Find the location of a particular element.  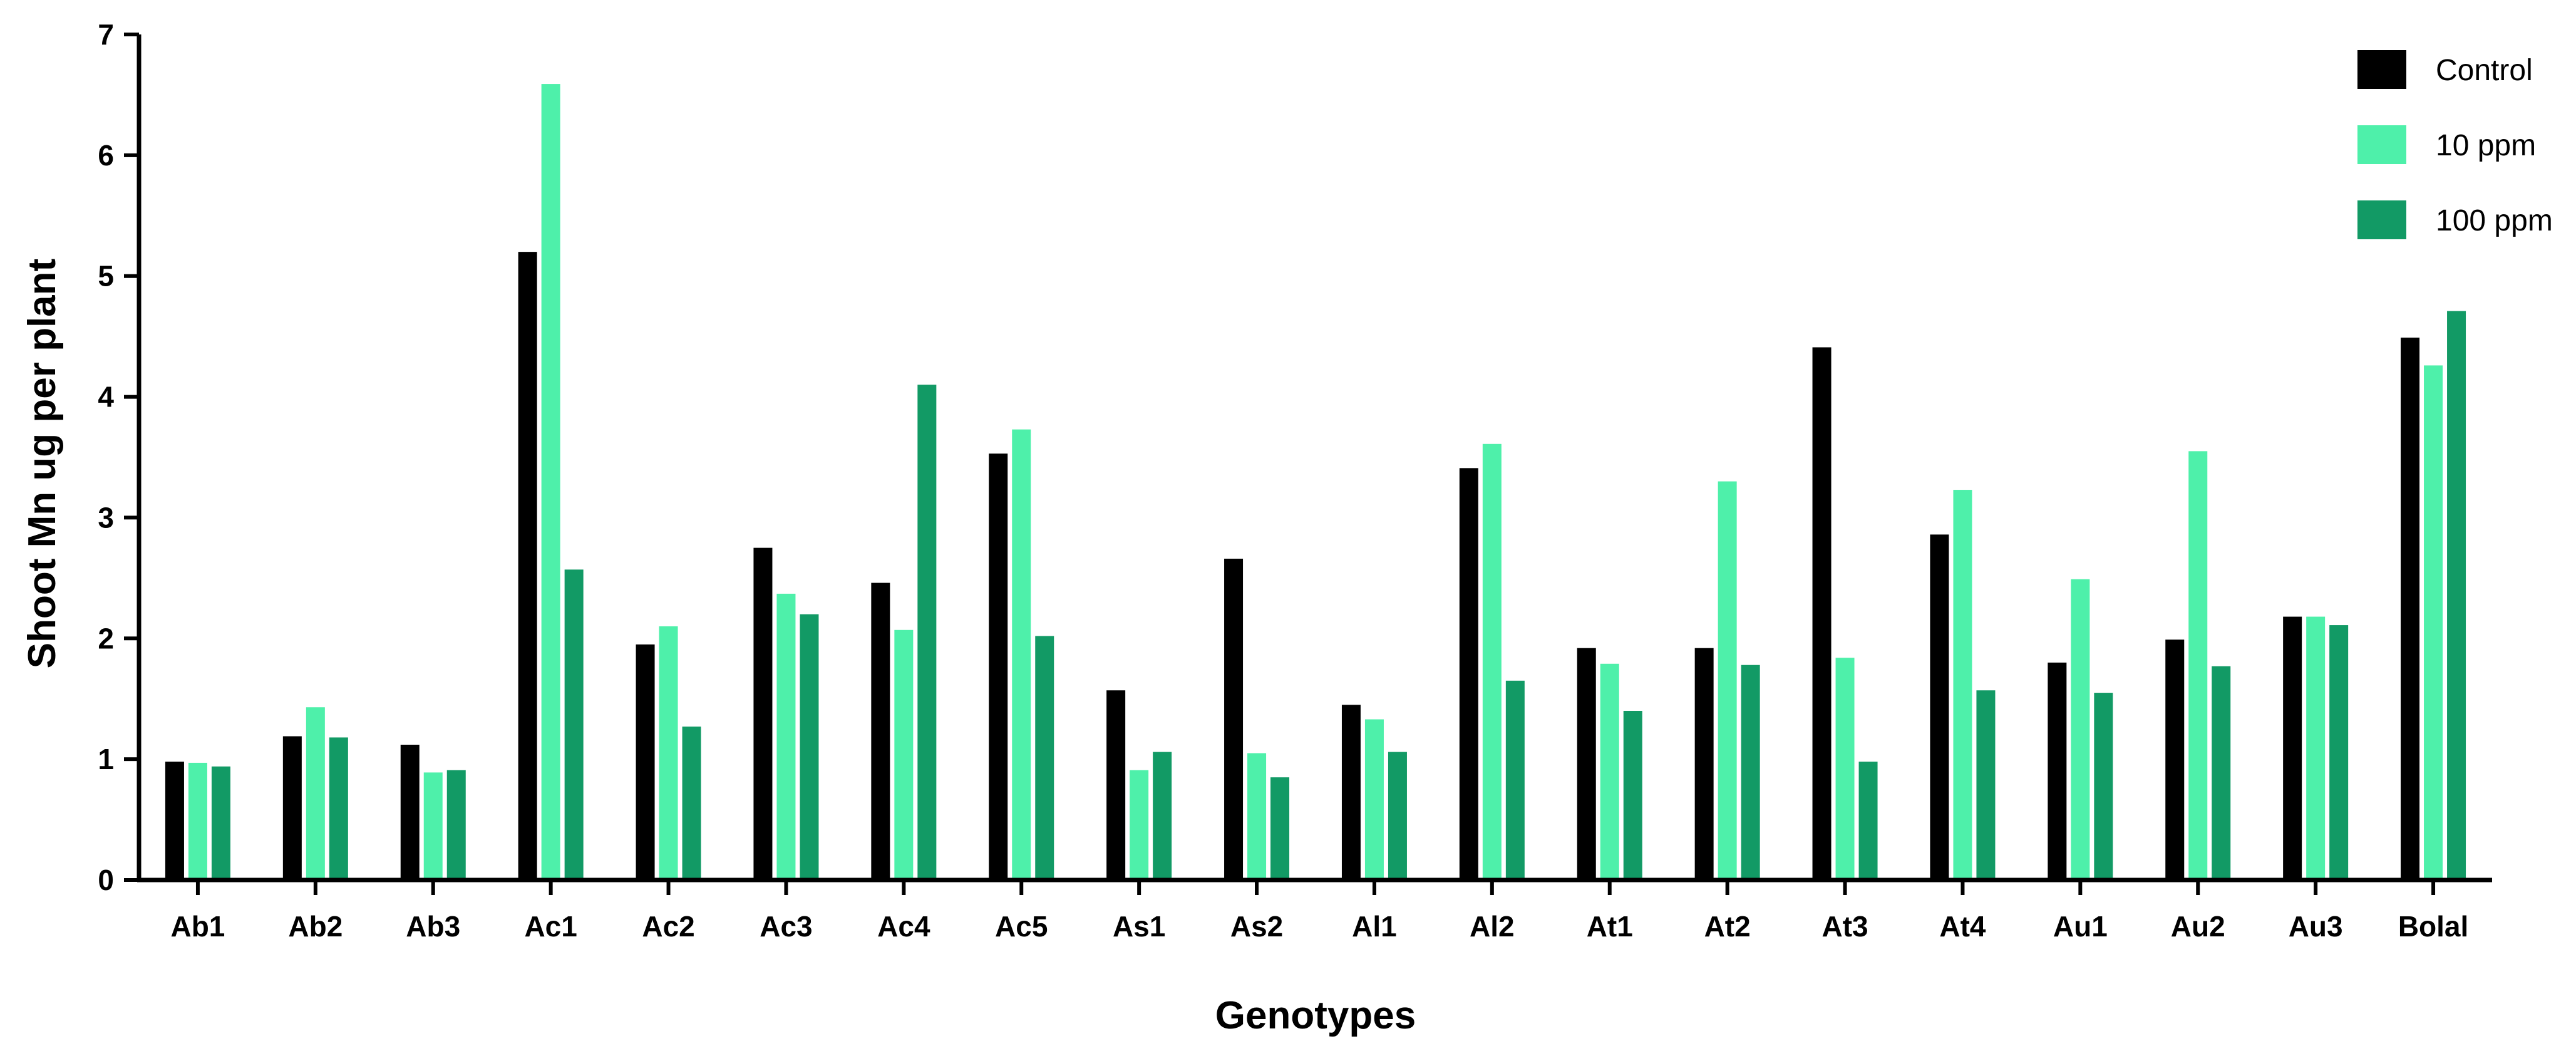

legend-label-control: Control is located at coordinates (2485, 70).